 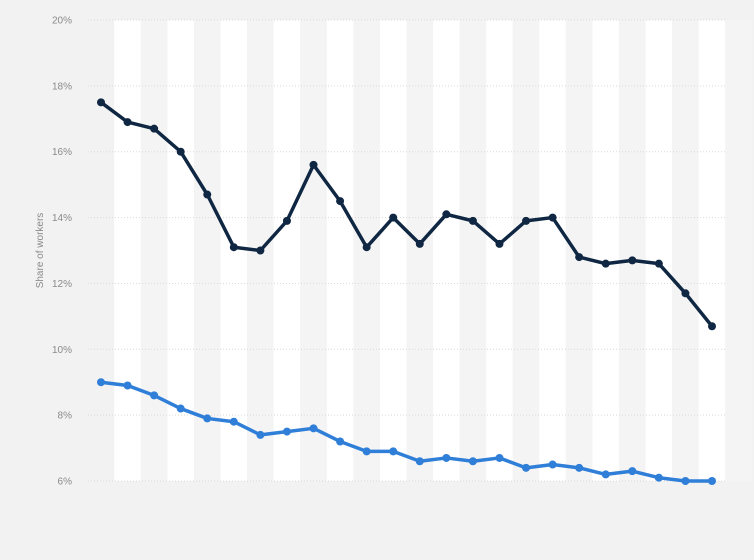 What do you see at coordinates (62, 350) in the screenshot?
I see `y-tick-label: 10%` at bounding box center [62, 350].